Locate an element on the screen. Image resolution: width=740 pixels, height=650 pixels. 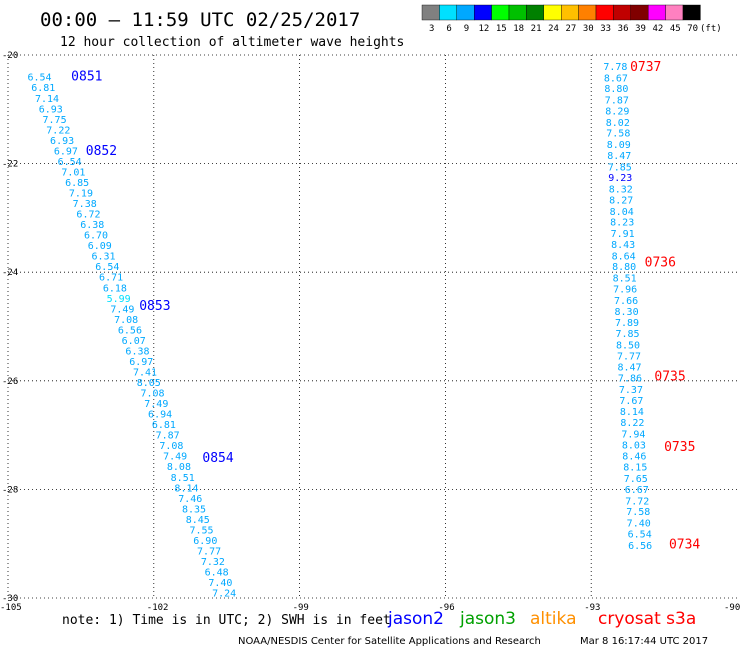
wave-height-value: 7.46 is located at coordinates (190, 499).